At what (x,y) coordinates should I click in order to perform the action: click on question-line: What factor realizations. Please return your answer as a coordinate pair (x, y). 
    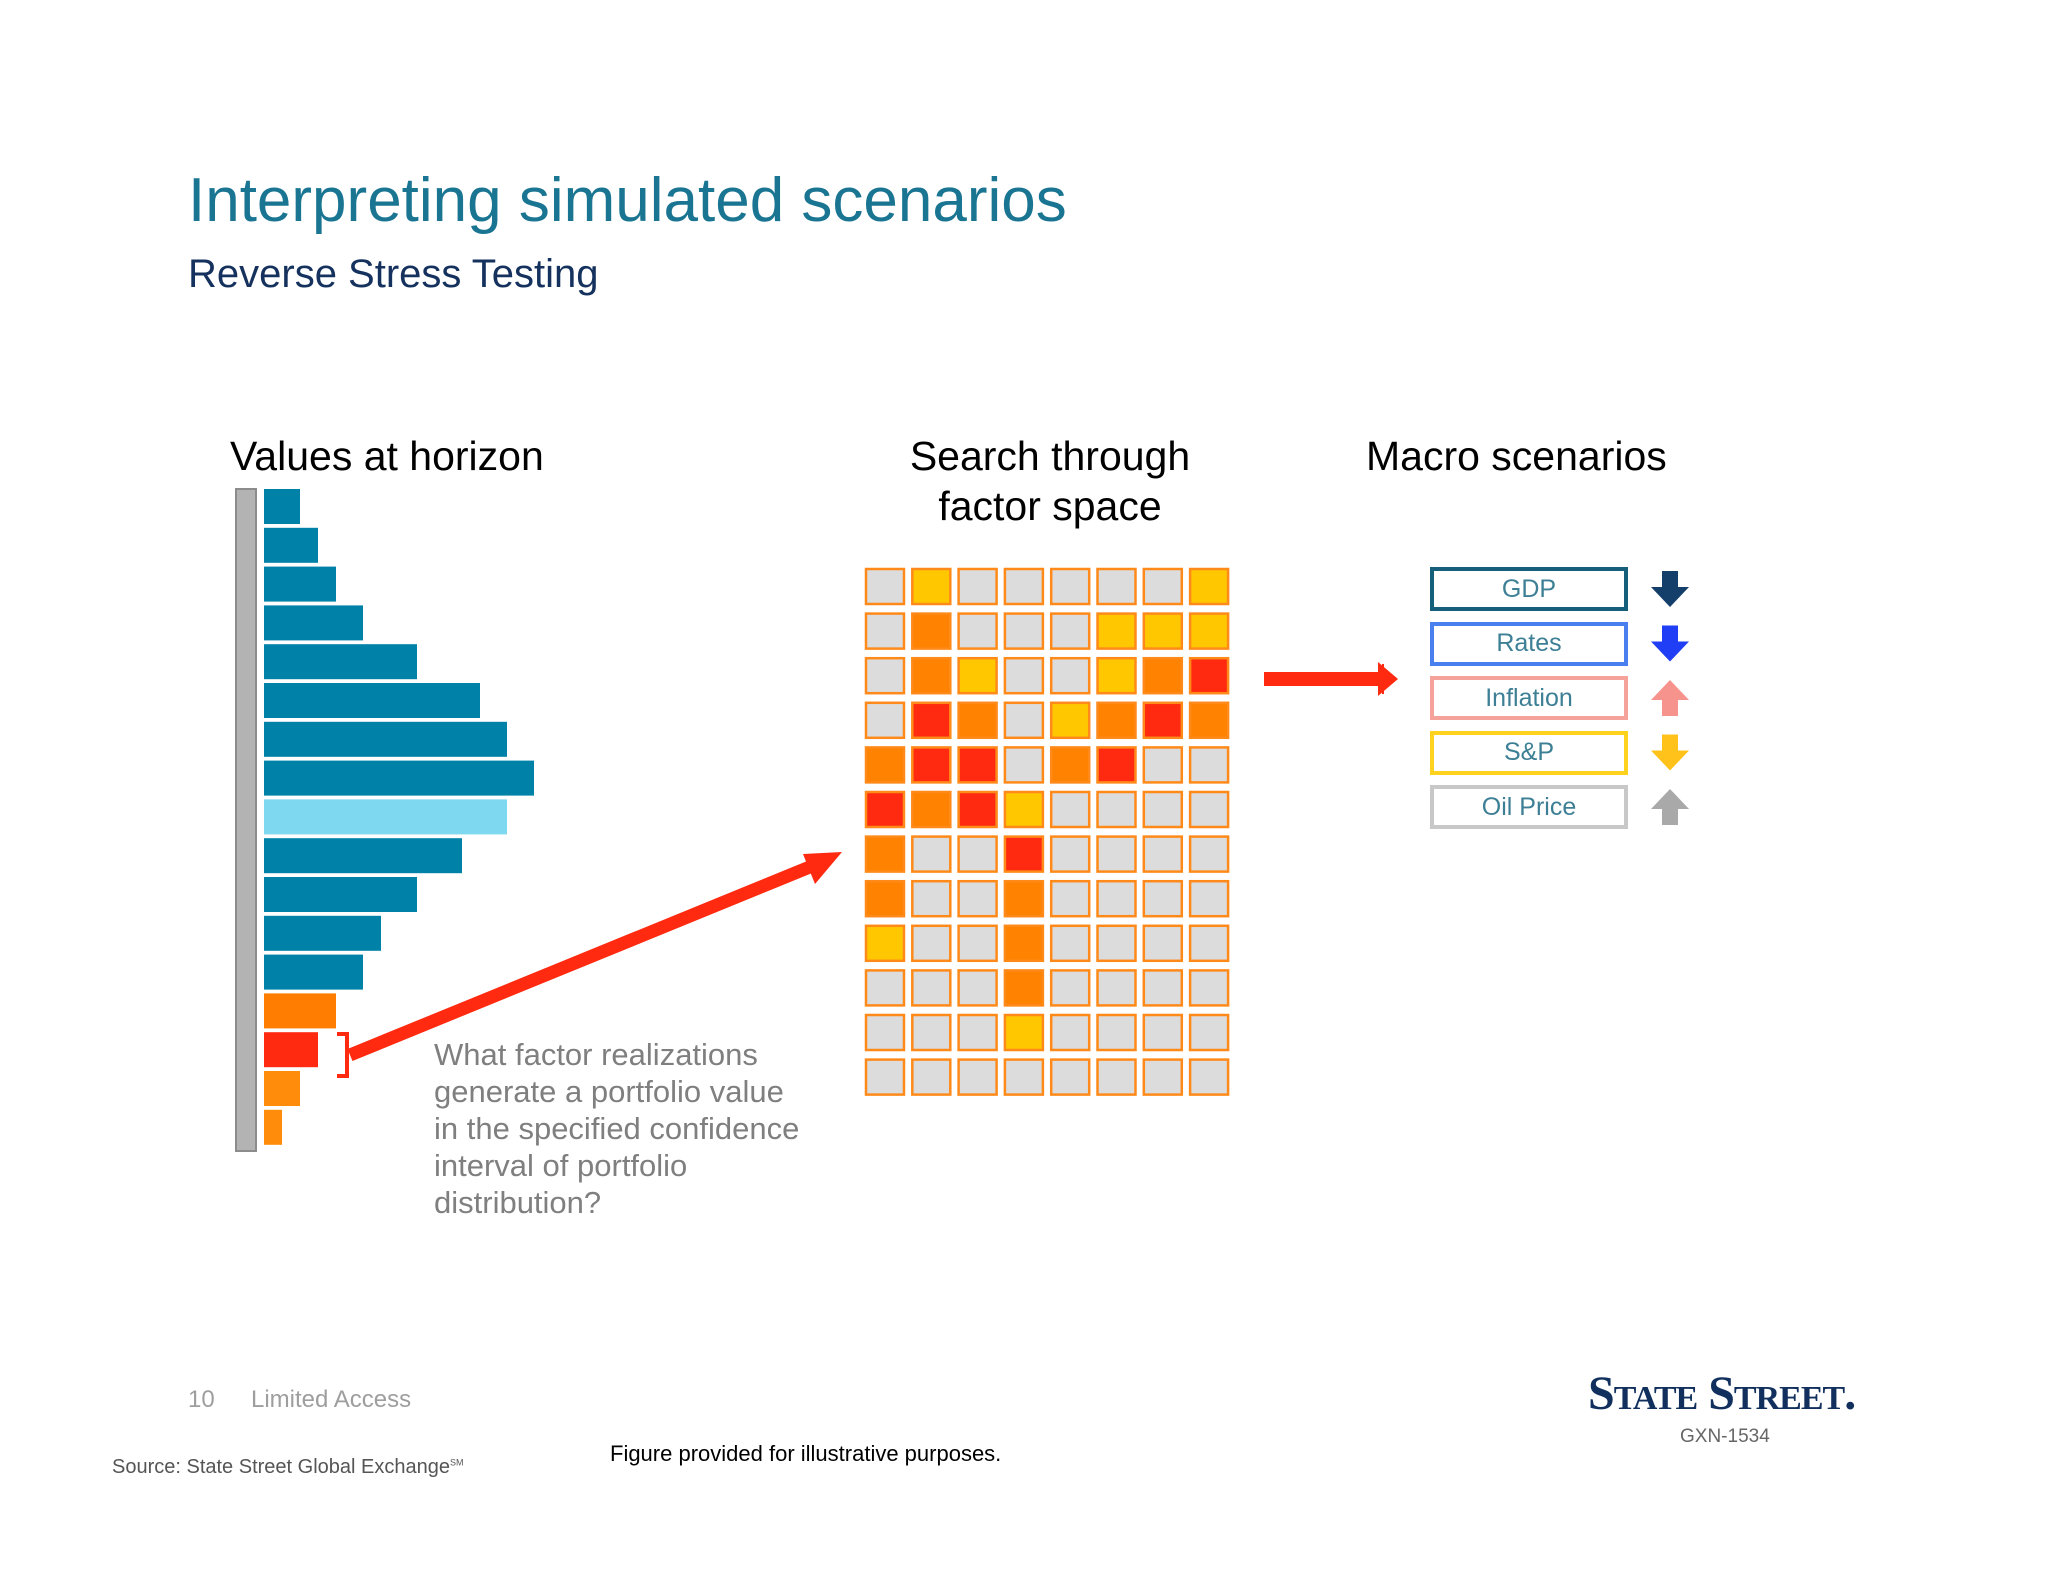
    Looking at the image, I should click on (596, 1054).